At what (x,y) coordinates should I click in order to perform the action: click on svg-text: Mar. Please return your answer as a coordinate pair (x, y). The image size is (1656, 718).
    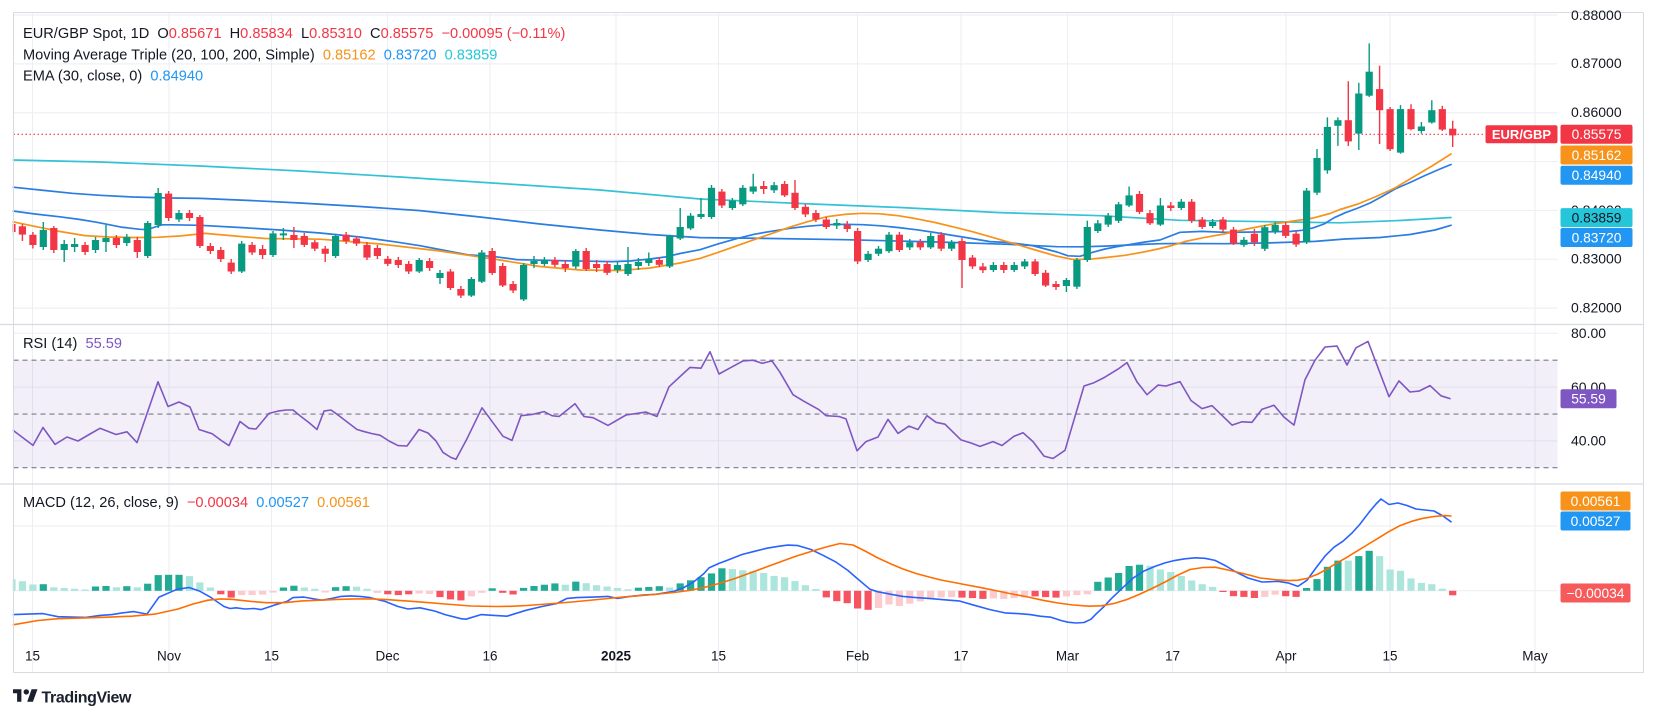
    Looking at the image, I should click on (1068, 656).